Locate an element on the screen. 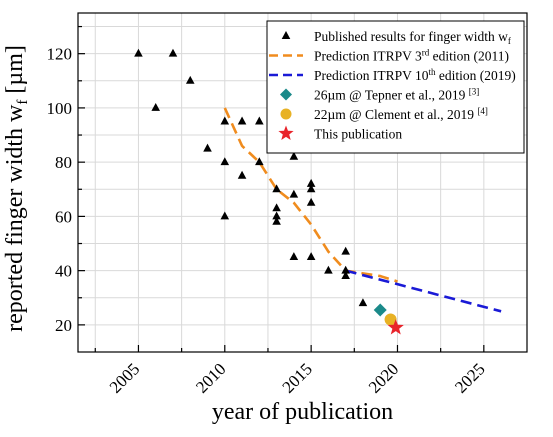 This screenshot has width=553, height=437. legend-label-text: This publication is located at coordinates (358, 134).